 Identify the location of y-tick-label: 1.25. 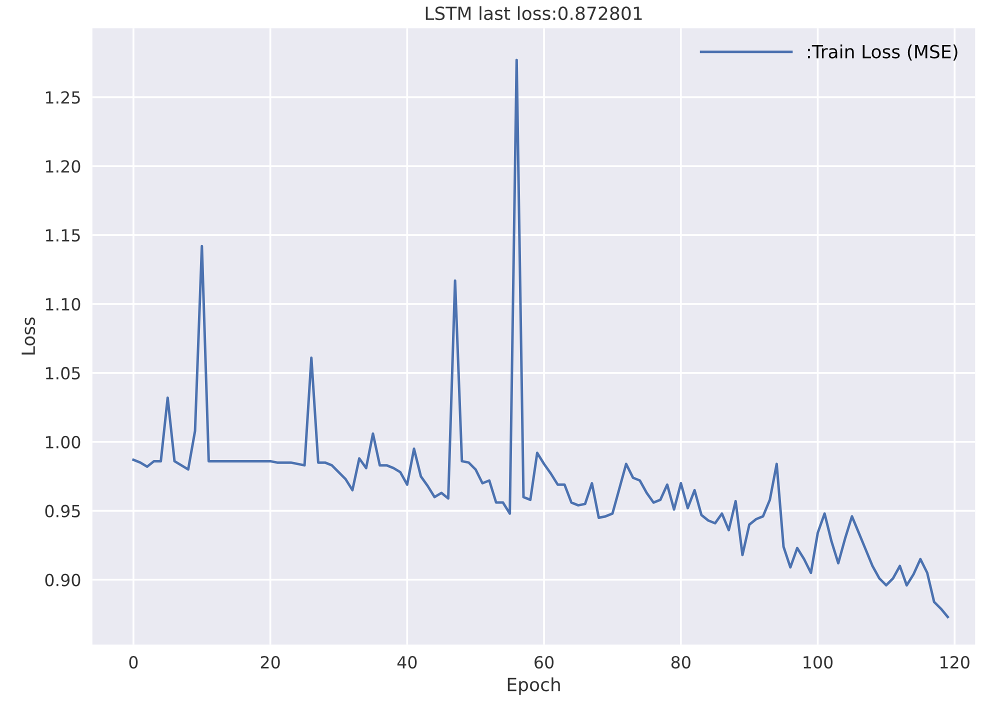
(63, 97).